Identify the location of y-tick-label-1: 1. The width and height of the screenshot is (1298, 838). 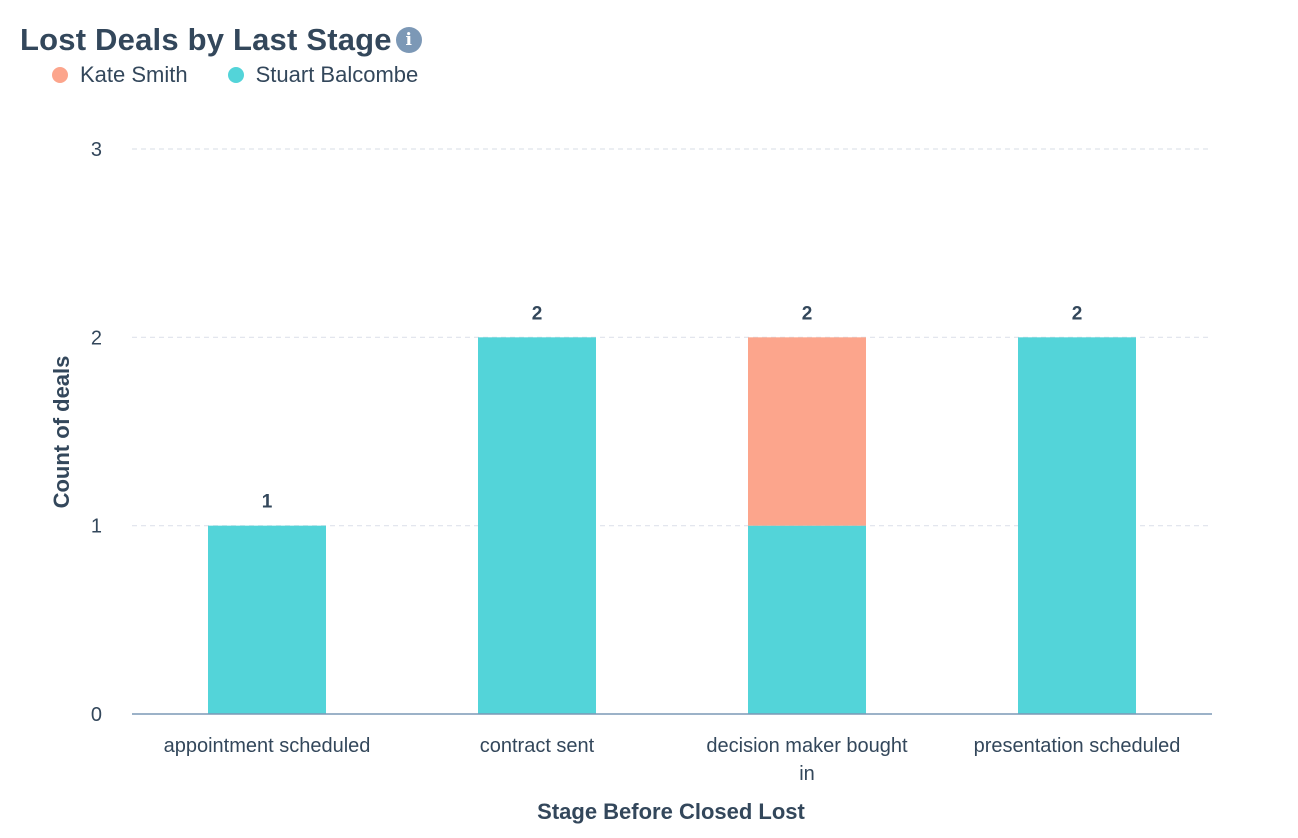
(96, 527).